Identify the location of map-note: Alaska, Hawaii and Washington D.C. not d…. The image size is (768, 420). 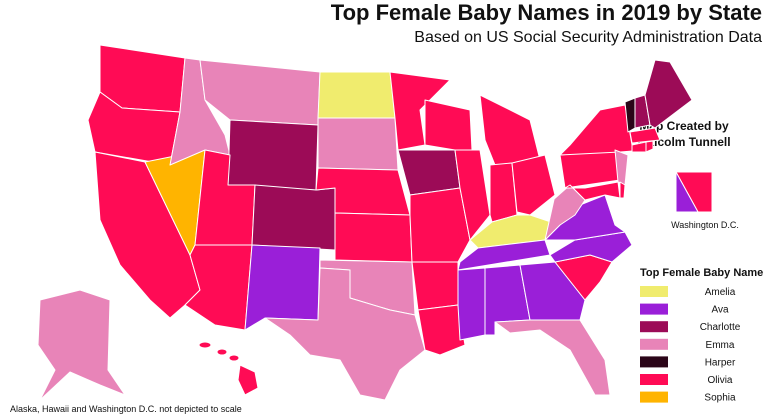
(126, 409).